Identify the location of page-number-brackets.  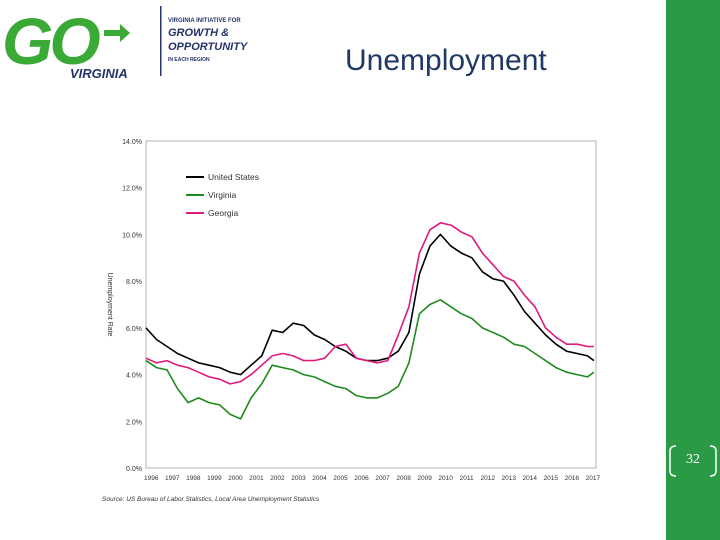
(693, 461).